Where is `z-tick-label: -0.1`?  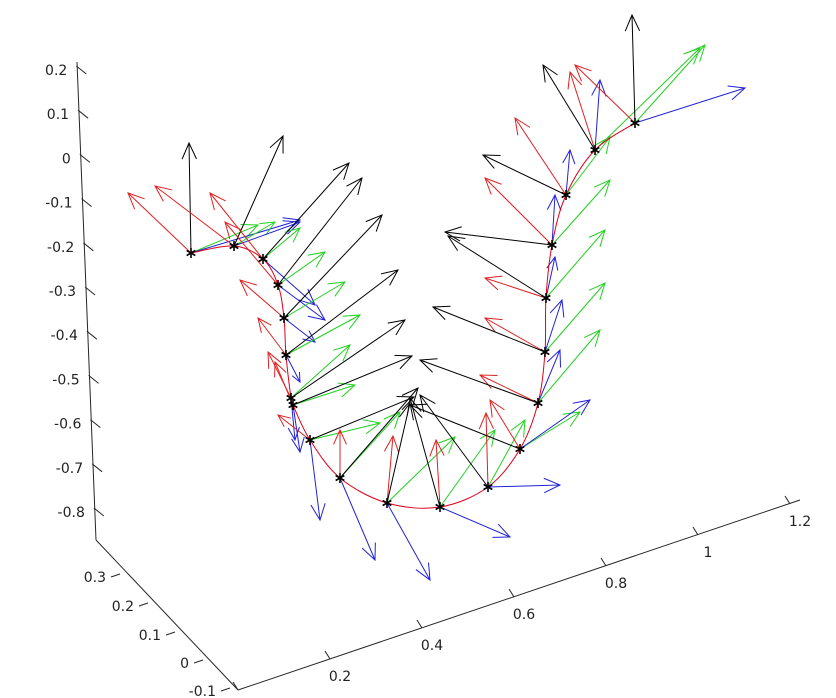
z-tick-label: -0.1 is located at coordinates (58, 204).